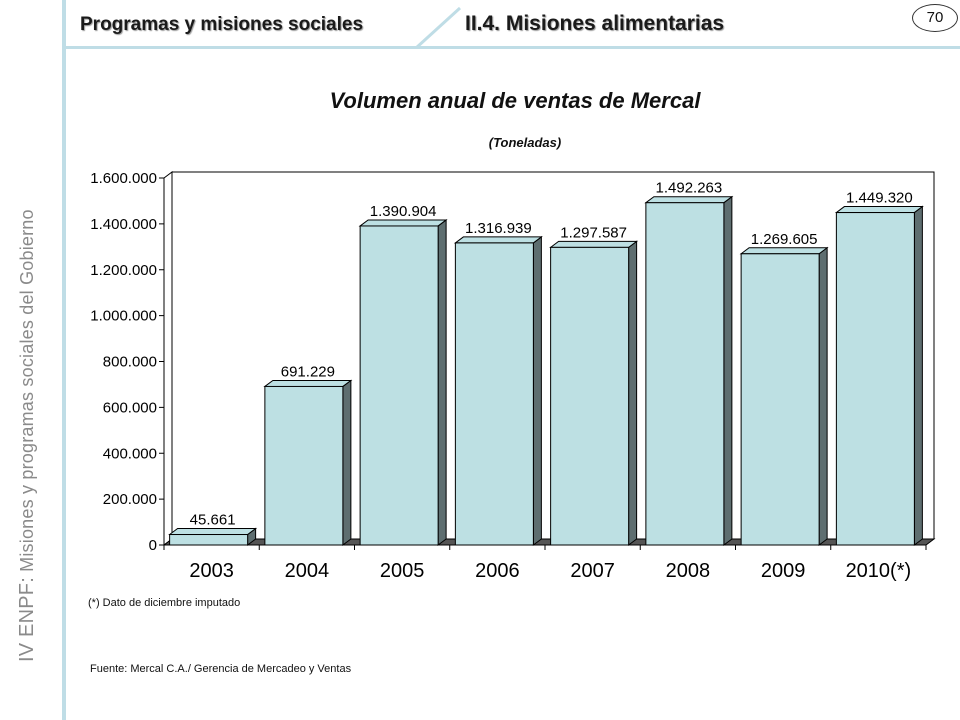 The height and width of the screenshot is (720, 960). I want to click on y-tick-label: 0, so click(153, 545).